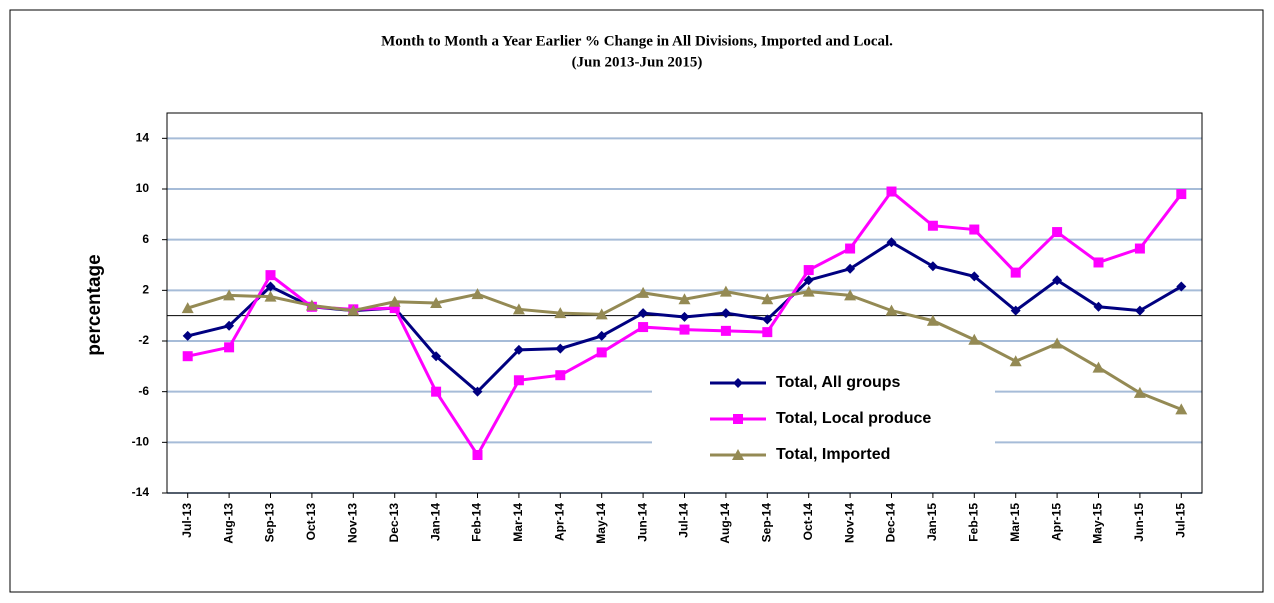 The image size is (1274, 603). Describe the element at coordinates (270, 523) in the screenshot. I see `x-tick-label: Sep-13` at that location.